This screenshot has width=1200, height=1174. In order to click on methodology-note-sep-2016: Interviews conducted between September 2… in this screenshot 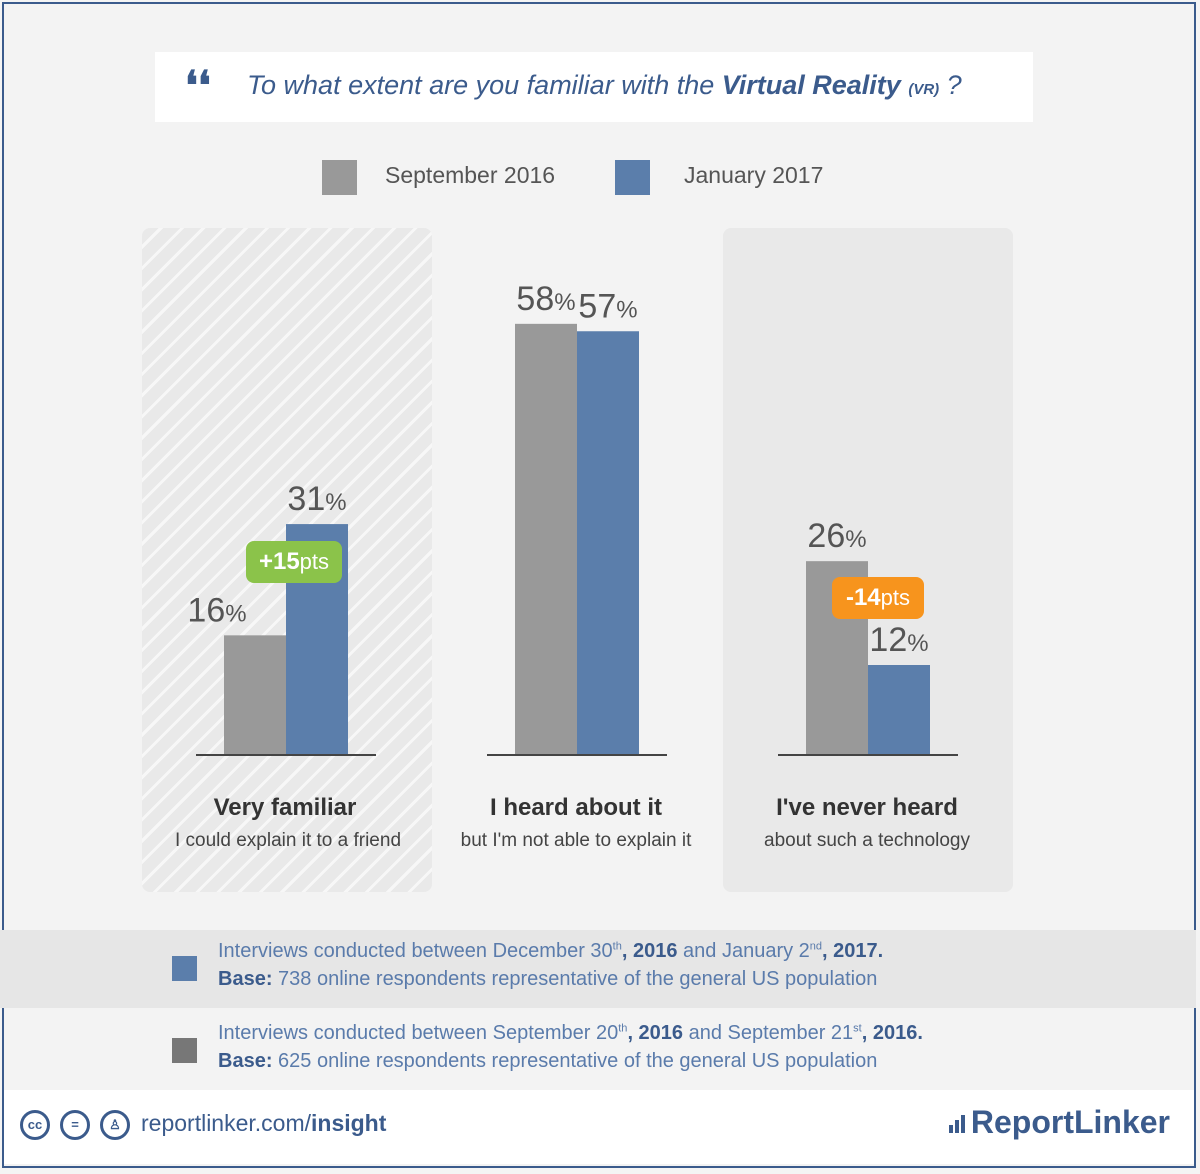, I will do `click(598, 1051)`.